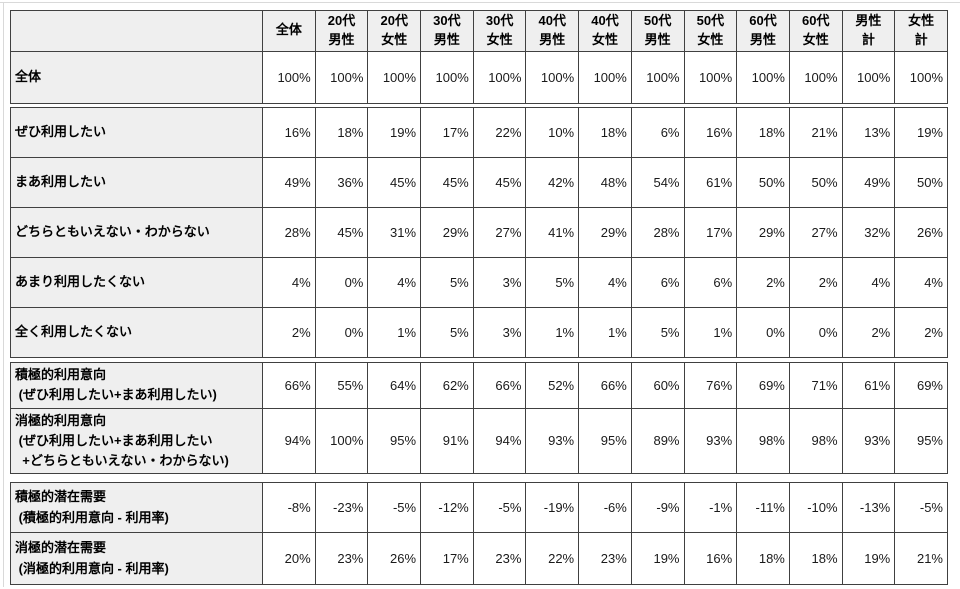 Image resolution: width=960 pixels, height=589 pixels. Describe the element at coordinates (552, 385) in the screenshot. I see `value-cell: 52%` at that location.